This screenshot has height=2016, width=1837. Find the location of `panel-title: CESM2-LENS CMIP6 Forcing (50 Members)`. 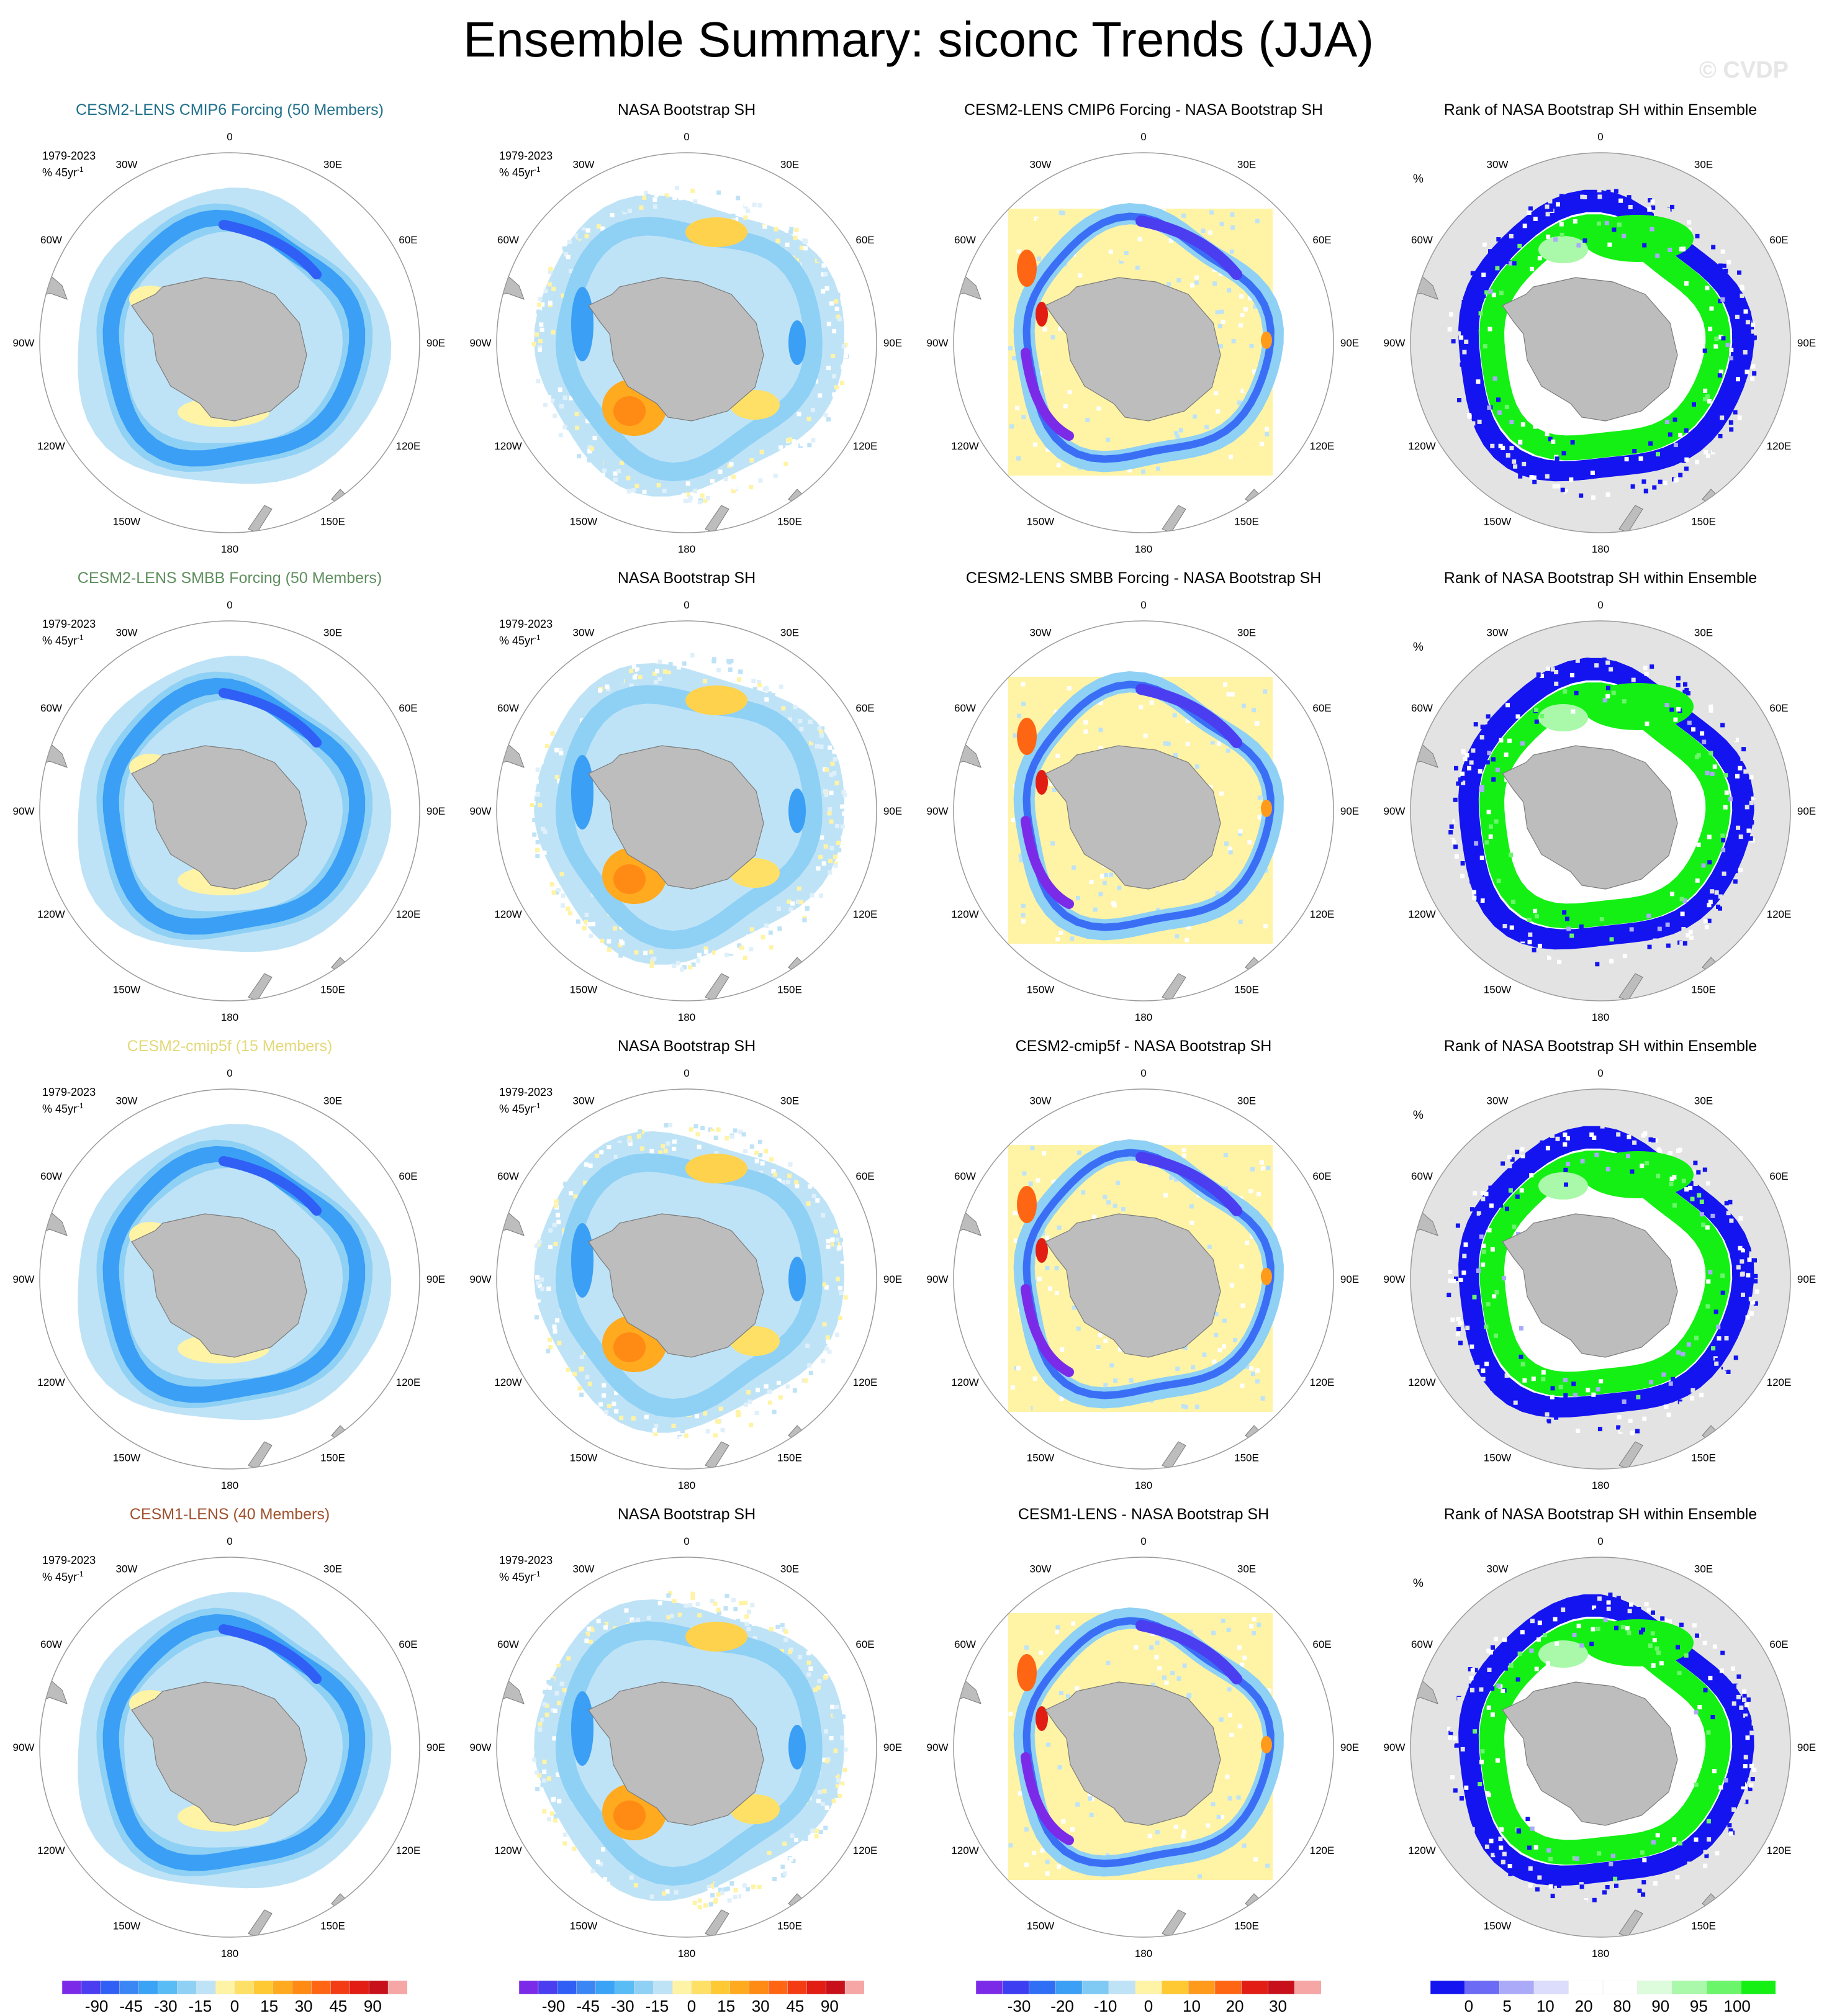

panel-title: CESM2-LENS CMIP6 Forcing (50 Members) is located at coordinates (230, 110).